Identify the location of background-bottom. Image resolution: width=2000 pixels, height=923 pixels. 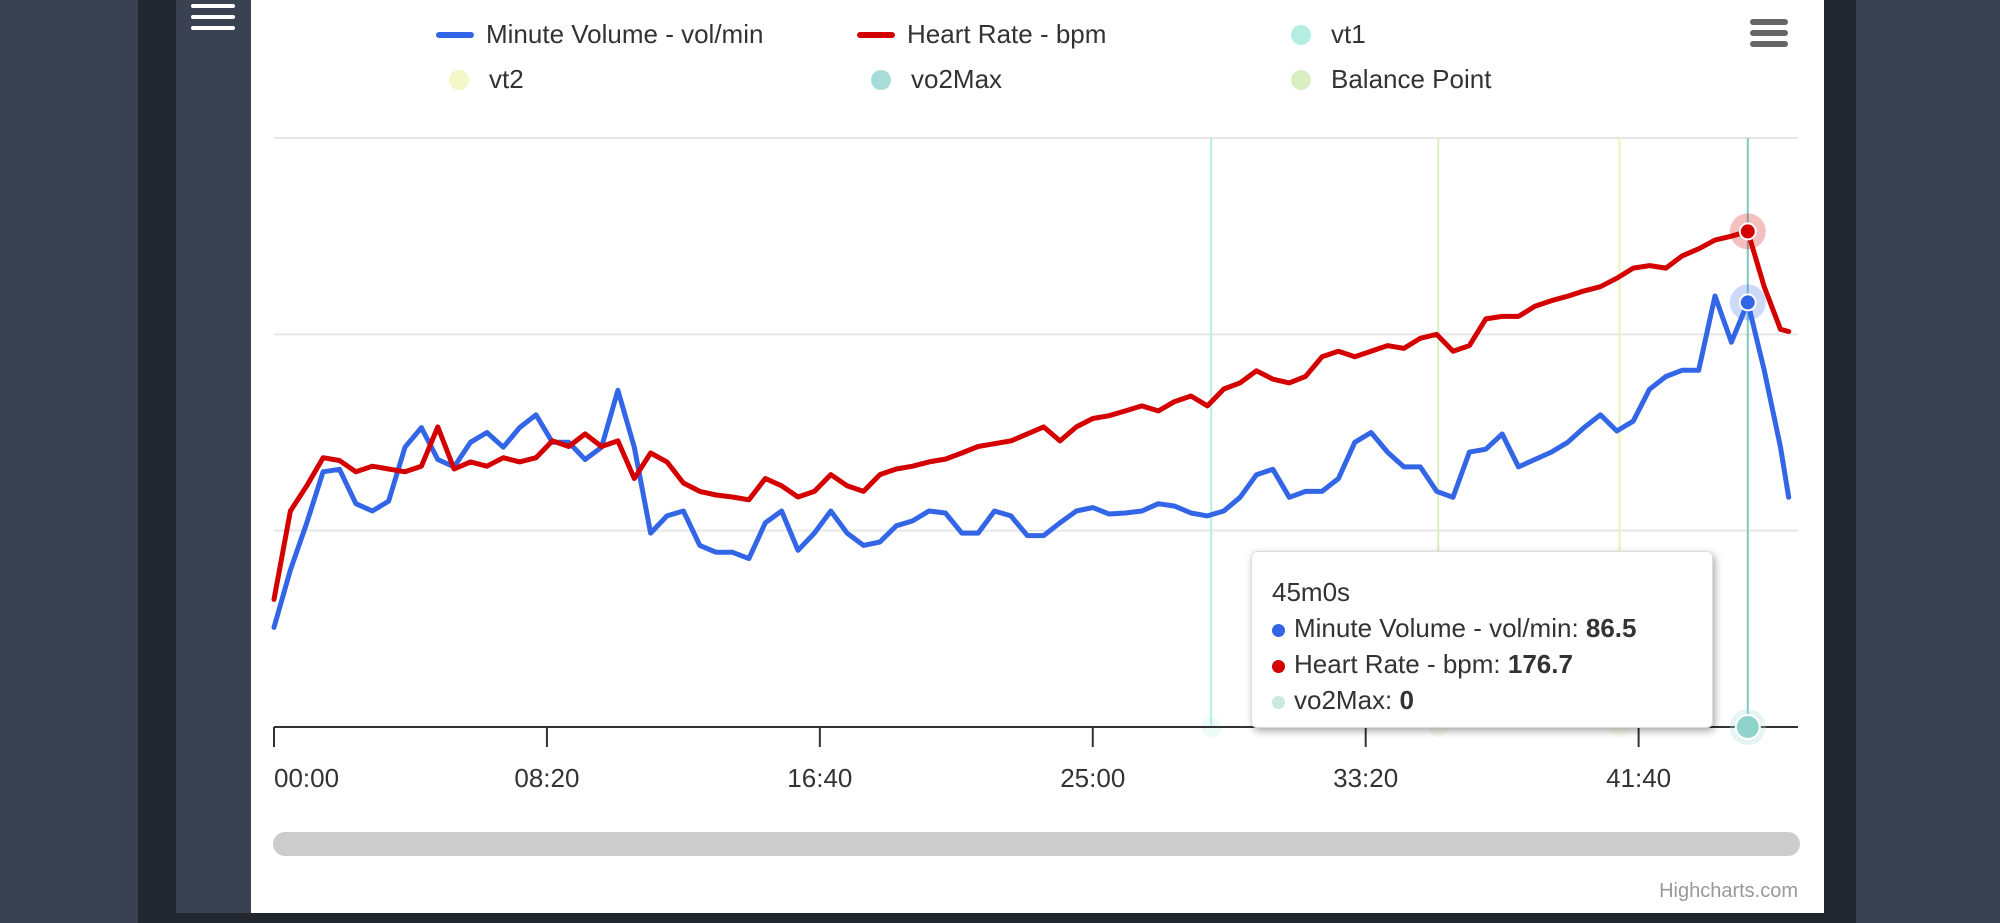
(997, 918).